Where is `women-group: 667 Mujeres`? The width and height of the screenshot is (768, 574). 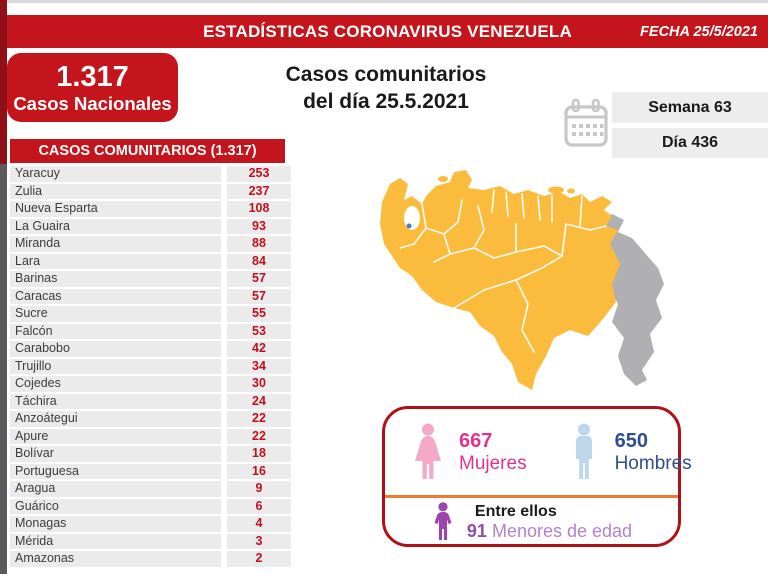
women-group: 667 Mujeres is located at coordinates (469, 452).